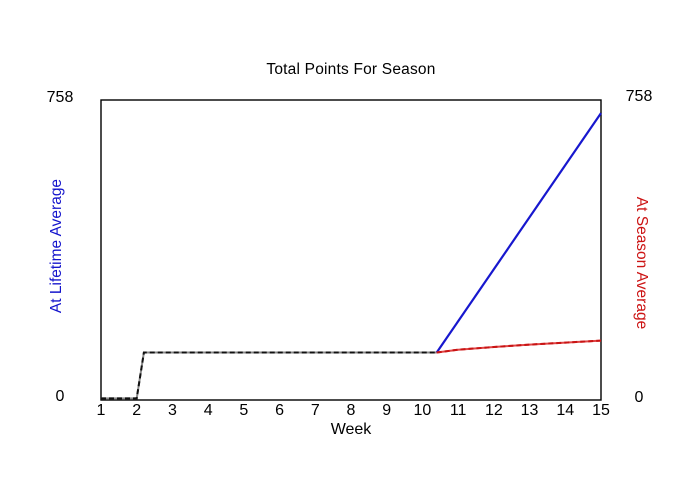  Describe the element at coordinates (351, 69) in the screenshot. I see `chart-title: Total Points For Season` at that location.